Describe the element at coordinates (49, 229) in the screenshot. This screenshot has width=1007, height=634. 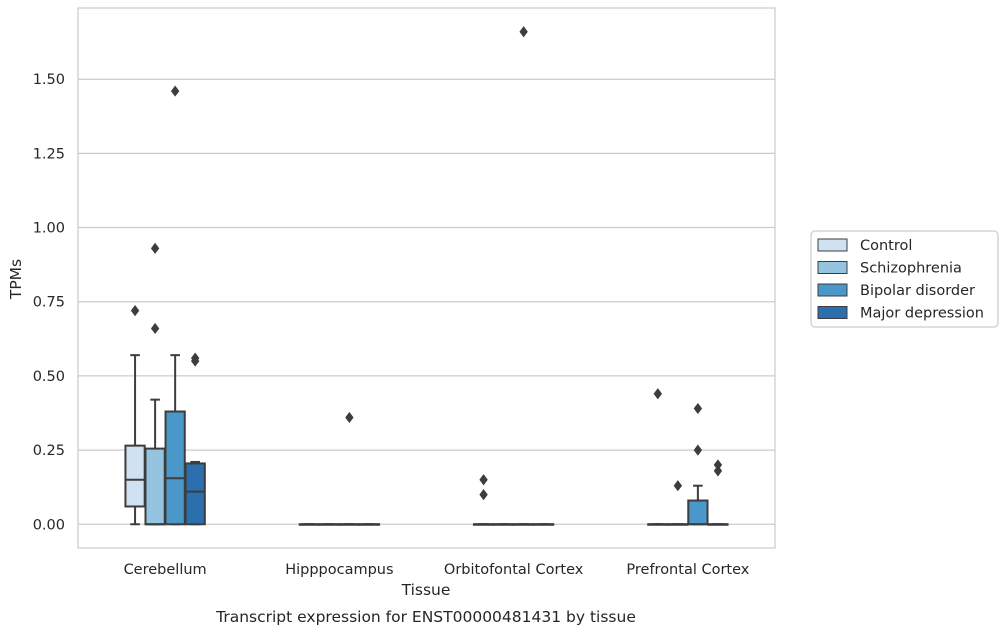
I see `y-tick-label: 1.00` at that location.